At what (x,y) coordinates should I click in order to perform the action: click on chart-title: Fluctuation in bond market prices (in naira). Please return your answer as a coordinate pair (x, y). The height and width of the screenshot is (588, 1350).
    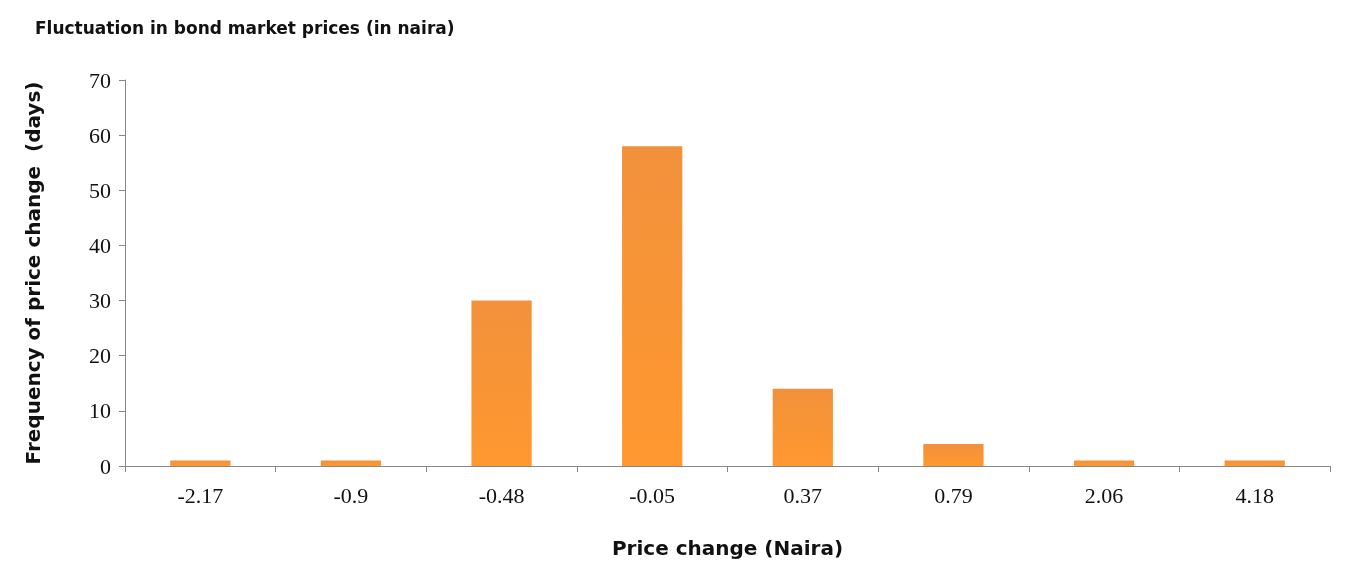
    Looking at the image, I should click on (245, 27).